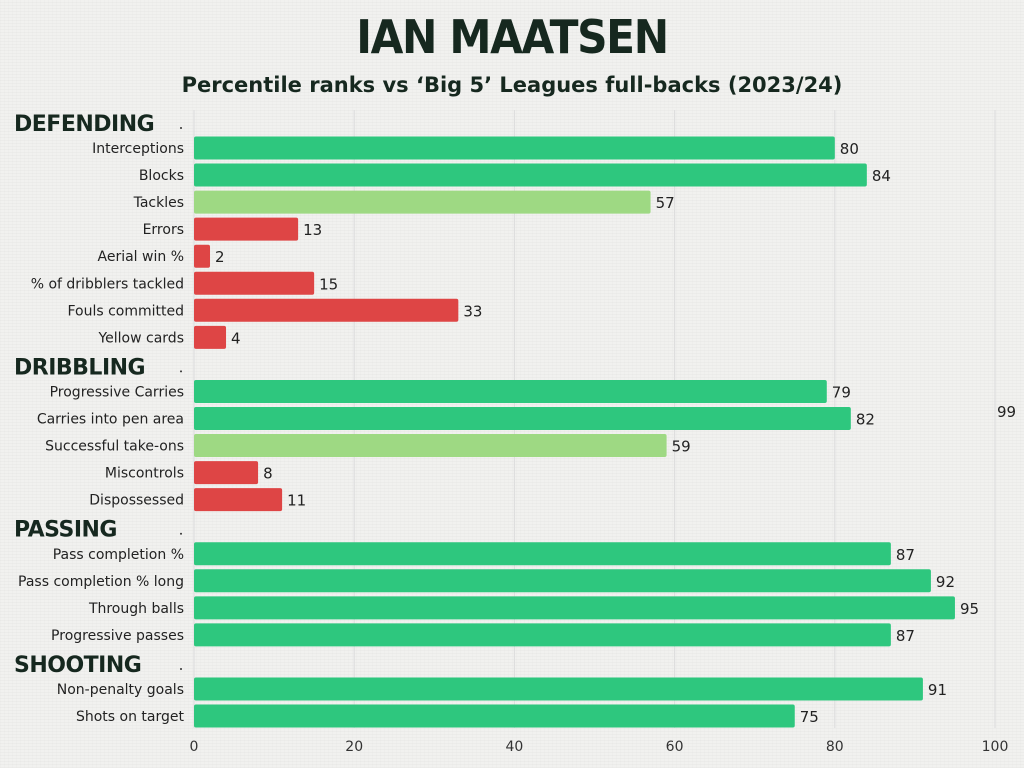 The image size is (1024, 768). Describe the element at coordinates (117, 392) in the screenshot. I see `row-label: Progressive Carries` at that location.